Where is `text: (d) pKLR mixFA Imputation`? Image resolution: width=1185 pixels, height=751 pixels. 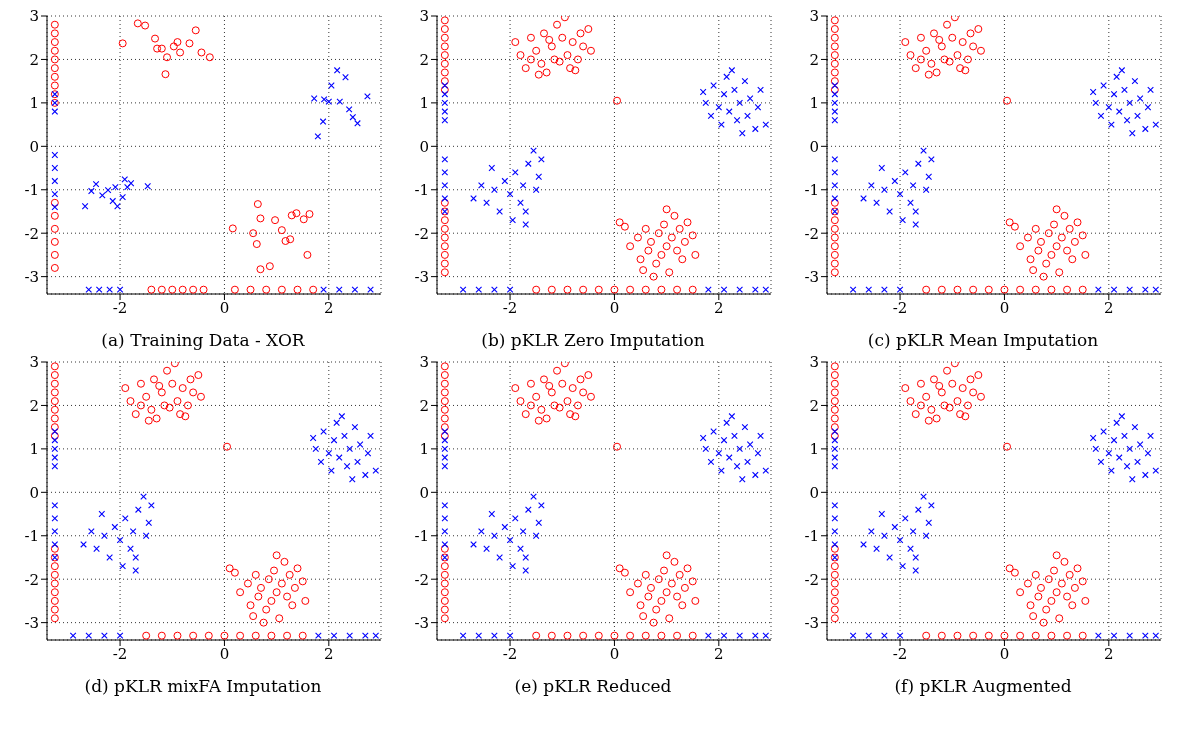
text: (d) pKLR mixFA Imputation is located at coordinates (203, 686).